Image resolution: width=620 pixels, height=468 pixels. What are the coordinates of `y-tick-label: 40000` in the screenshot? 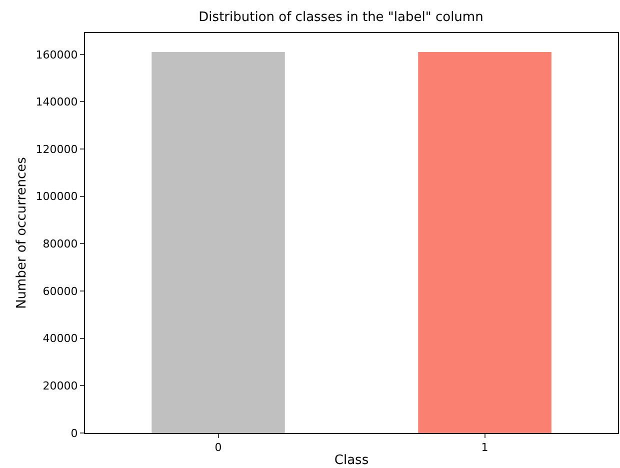 It's located at (60, 339).